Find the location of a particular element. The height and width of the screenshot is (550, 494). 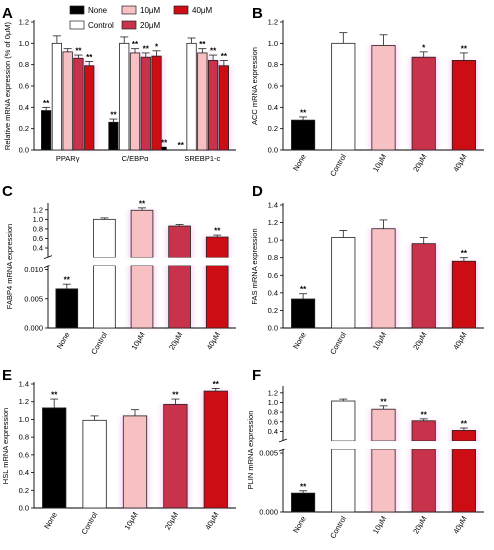

legend: None Control 10μM 20μM 40μM is located at coordinates (141, 17).